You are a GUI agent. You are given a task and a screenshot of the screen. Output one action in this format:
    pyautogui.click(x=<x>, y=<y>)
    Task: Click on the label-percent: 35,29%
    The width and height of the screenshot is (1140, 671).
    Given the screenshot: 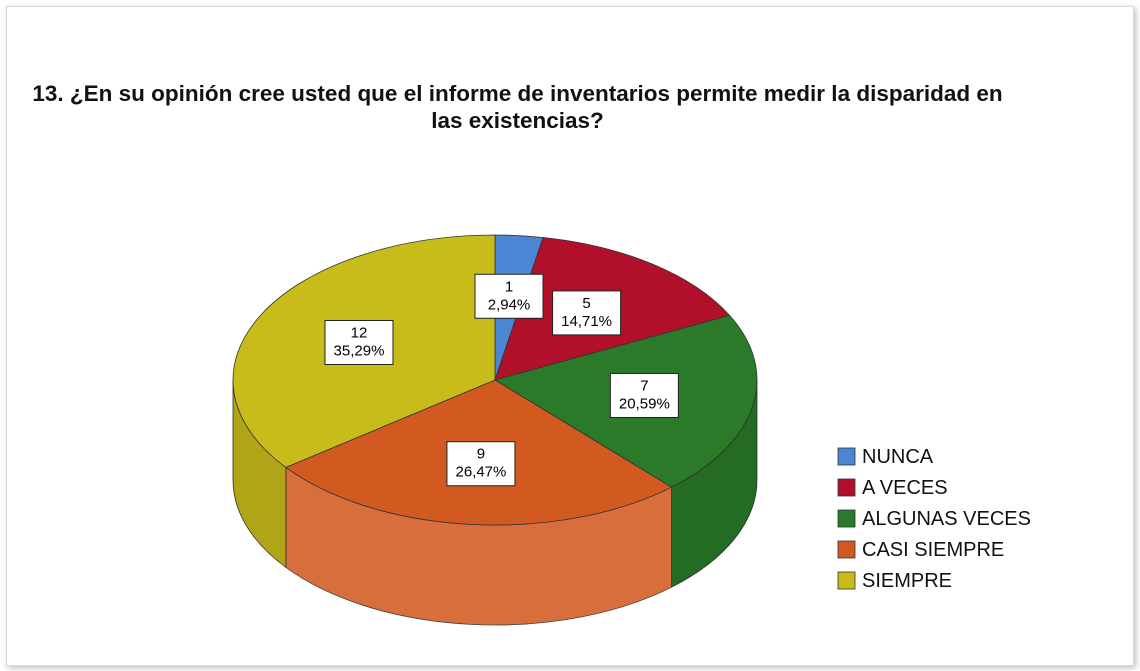 What is the action you would take?
    pyautogui.click(x=359, y=351)
    